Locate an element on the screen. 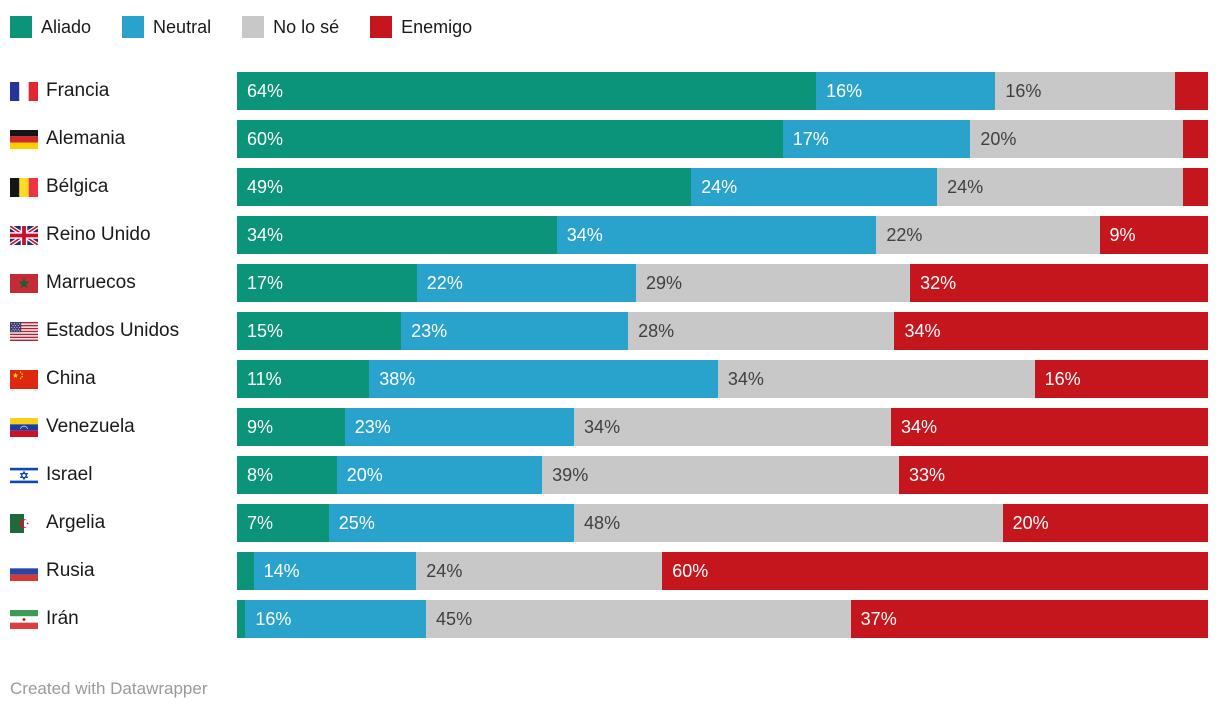  country-label: Israel is located at coordinates (69, 474).